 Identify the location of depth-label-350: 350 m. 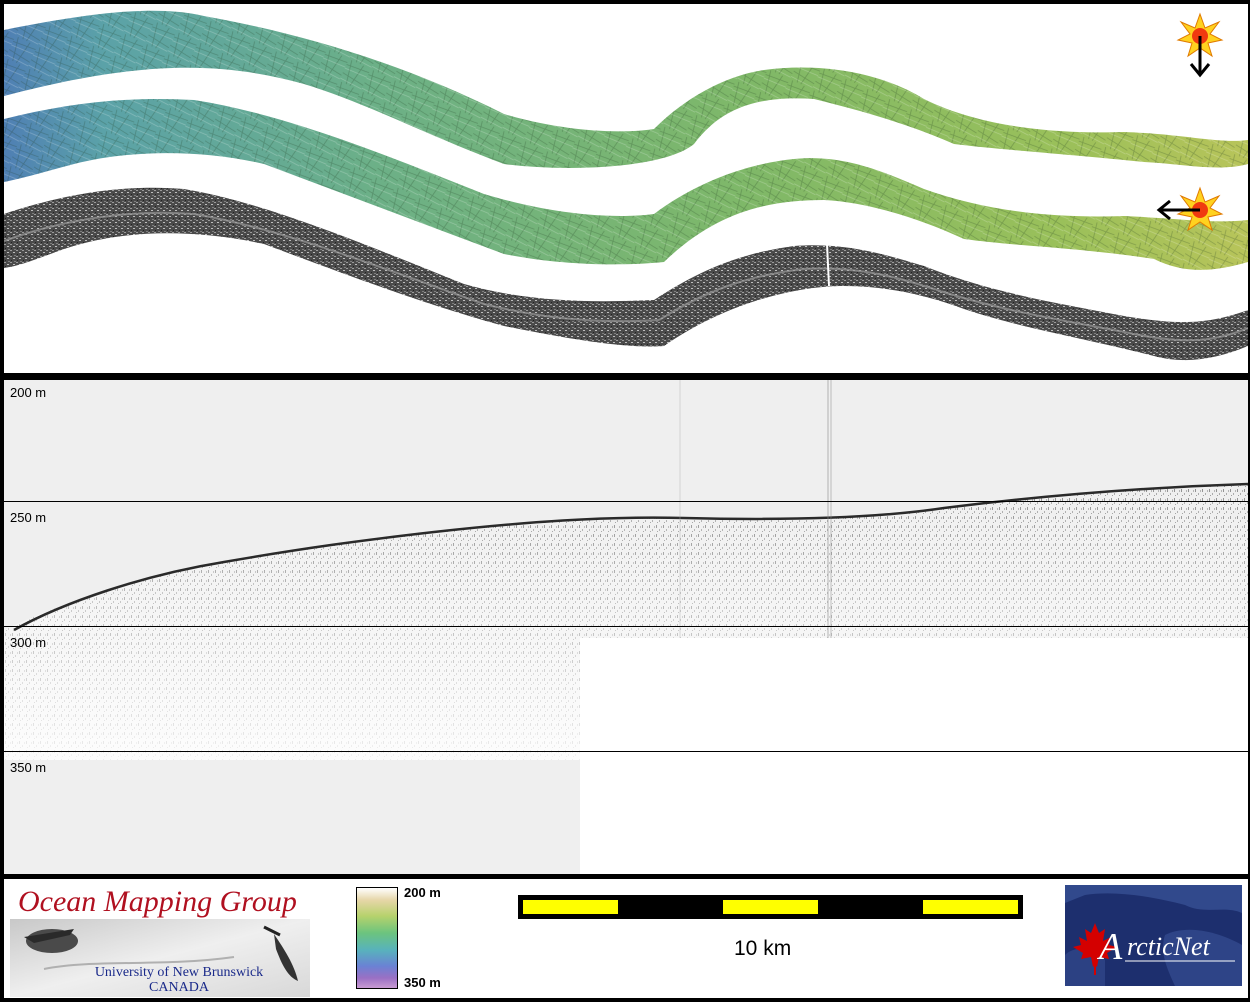
(28, 767).